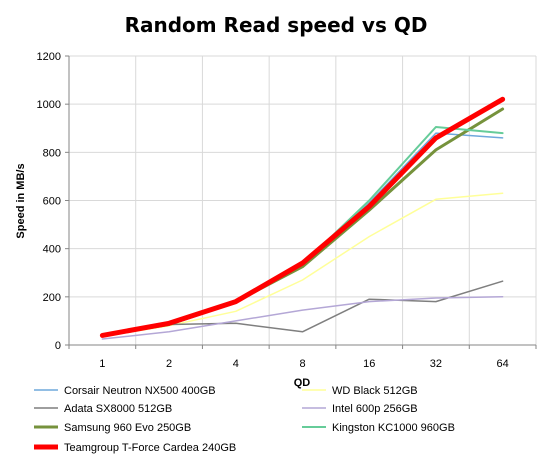  What do you see at coordinates (49, 57) in the screenshot?
I see `y-tick-label: 1200` at bounding box center [49, 57].